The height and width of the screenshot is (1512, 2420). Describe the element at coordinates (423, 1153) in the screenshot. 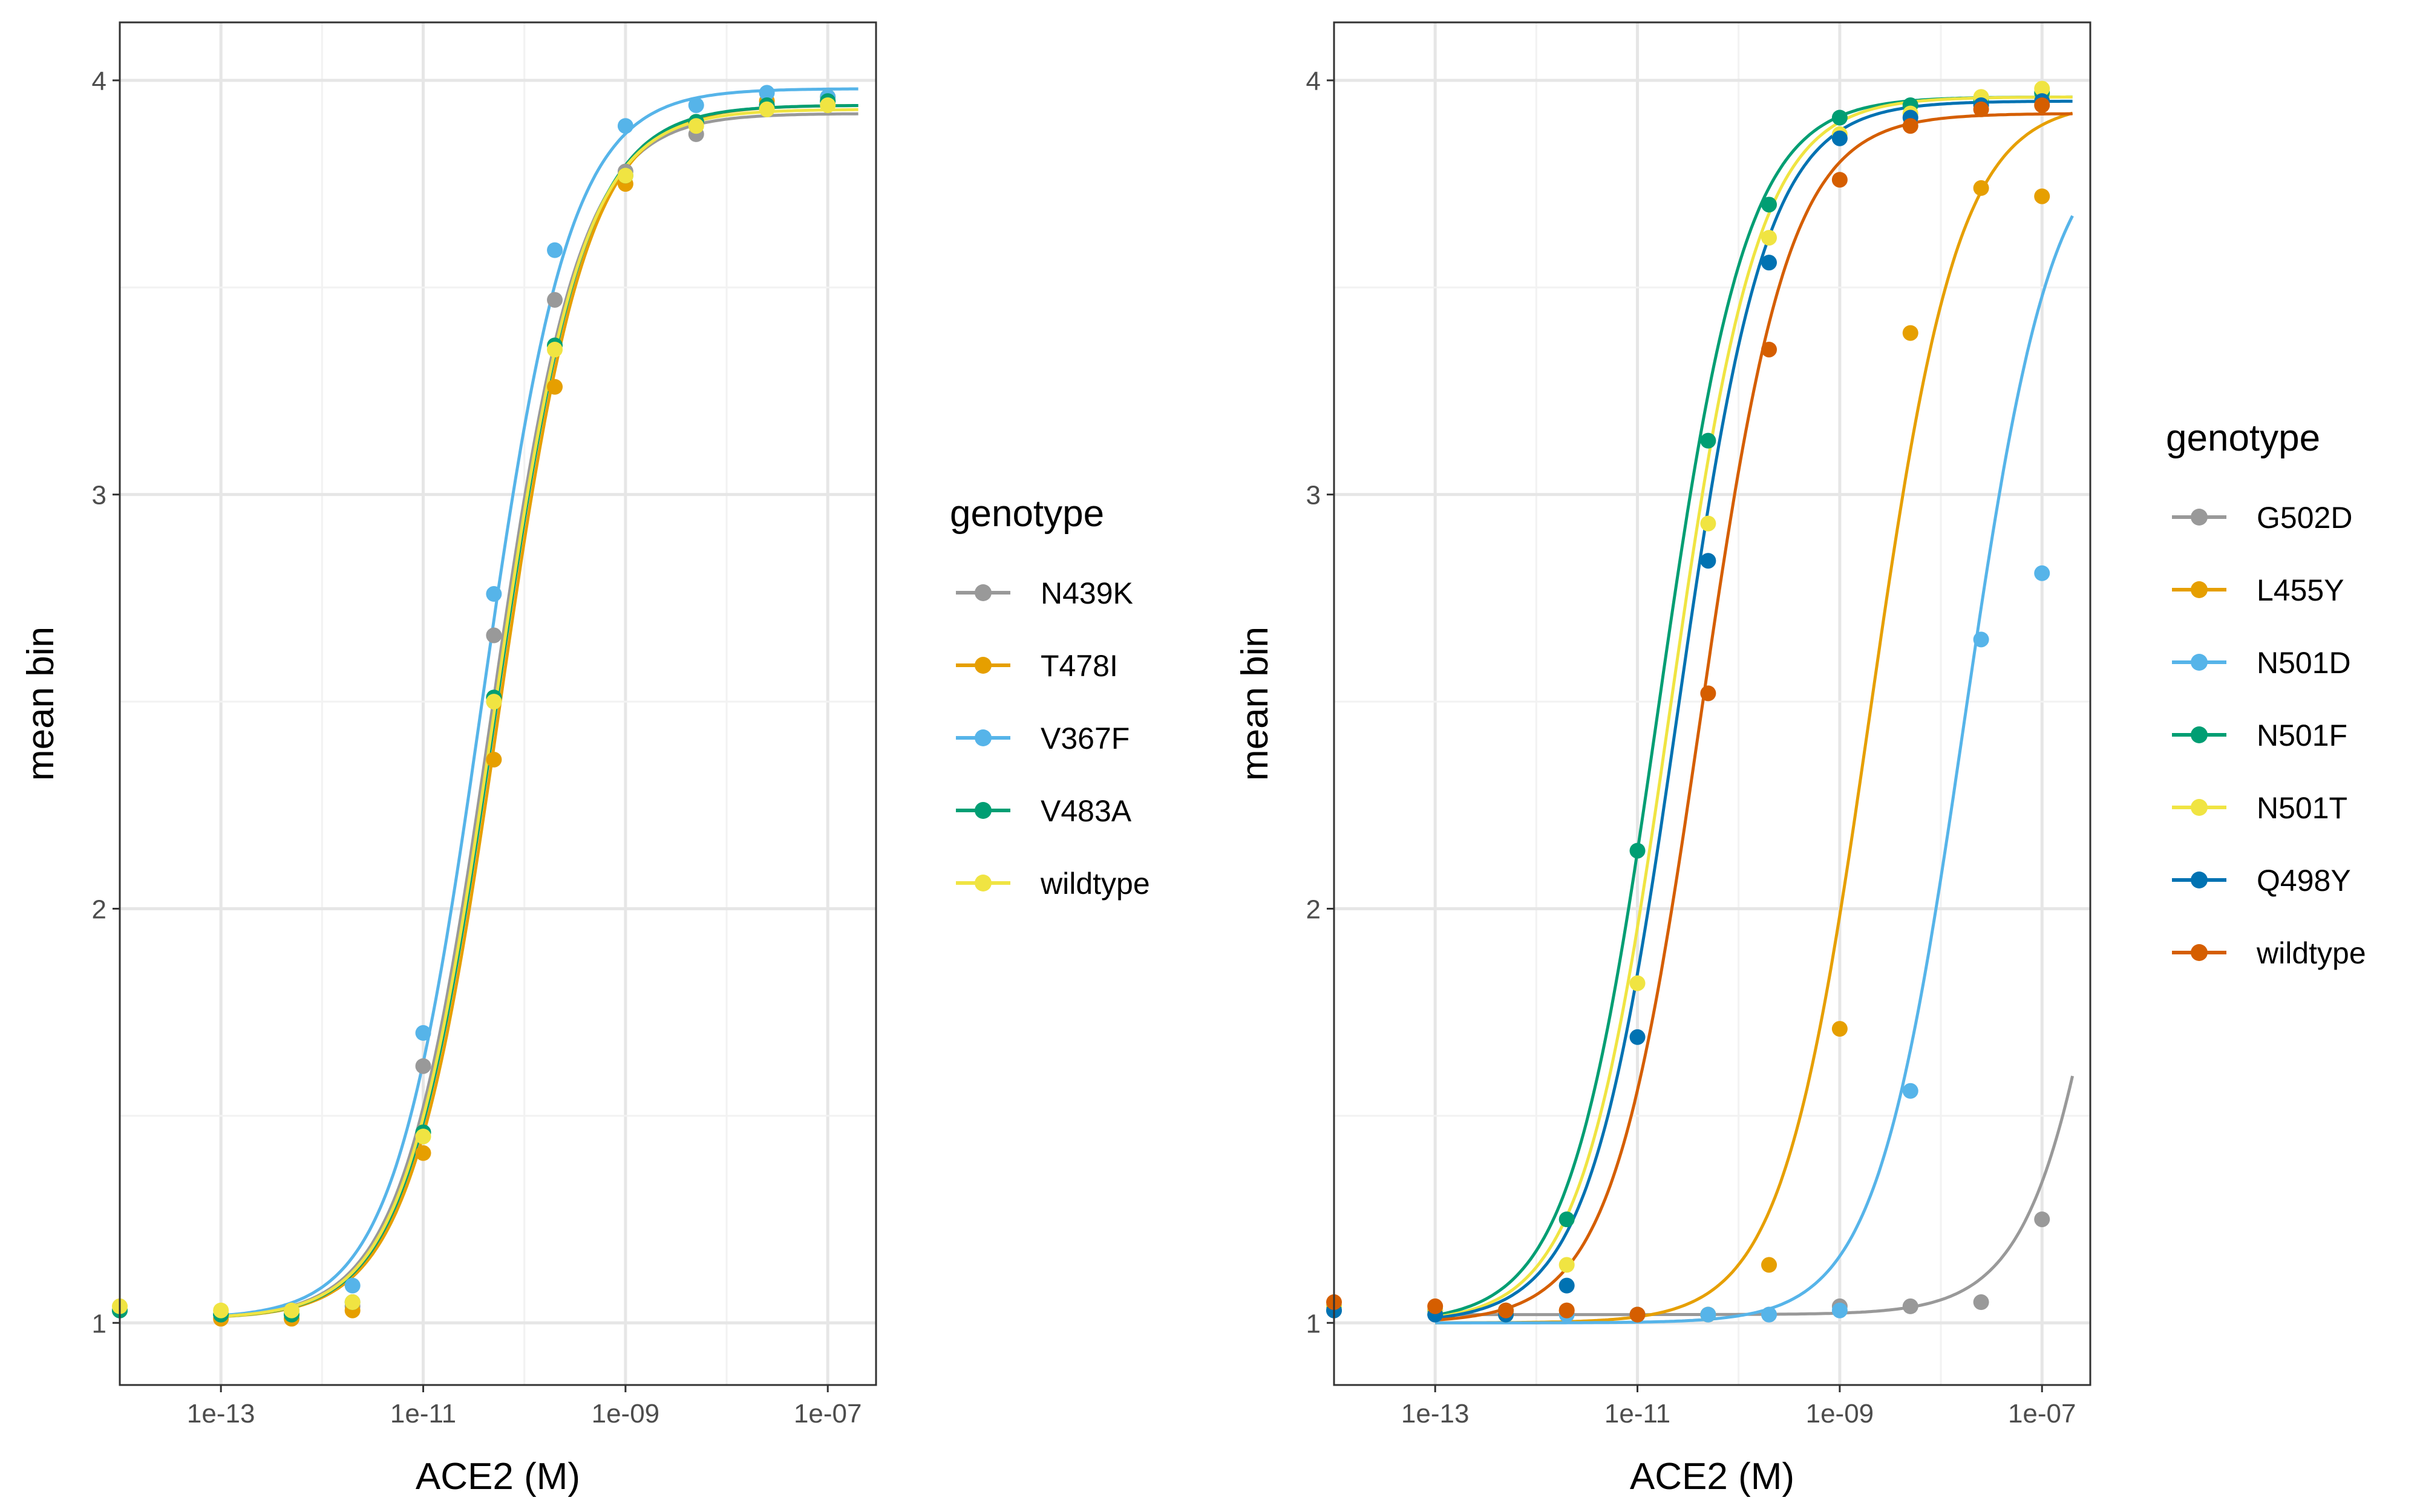

I see `data-point-T478I` at that location.